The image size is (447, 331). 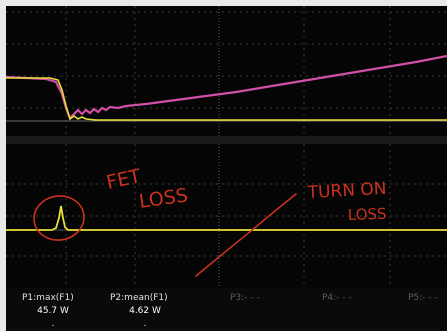 I want to click on param-p4: P4:- - -, so click(x=347, y=298).